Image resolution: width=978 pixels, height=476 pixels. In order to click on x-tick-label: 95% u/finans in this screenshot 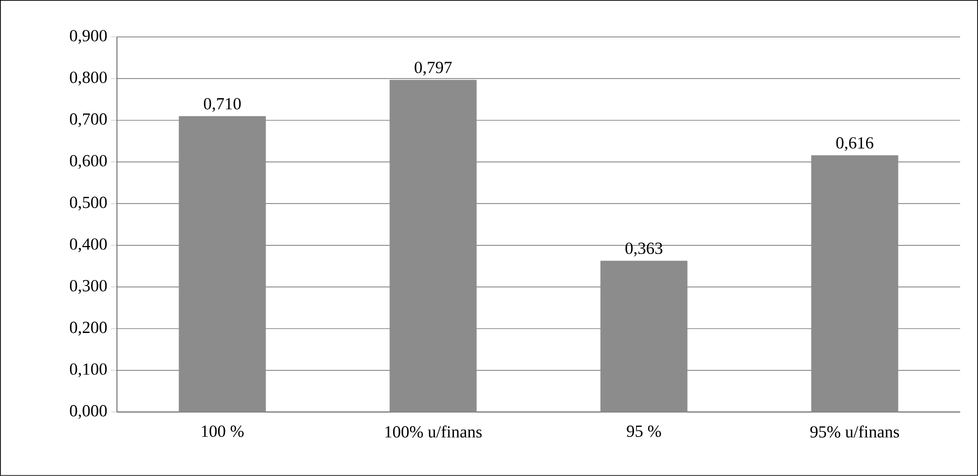, I will do `click(855, 432)`.